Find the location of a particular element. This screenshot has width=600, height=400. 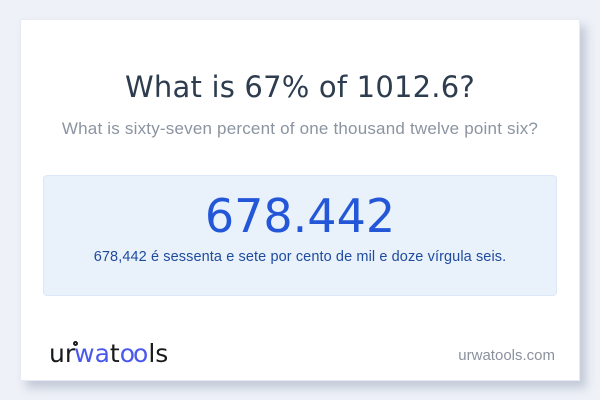

logo-part-ls: ls is located at coordinates (158, 353).